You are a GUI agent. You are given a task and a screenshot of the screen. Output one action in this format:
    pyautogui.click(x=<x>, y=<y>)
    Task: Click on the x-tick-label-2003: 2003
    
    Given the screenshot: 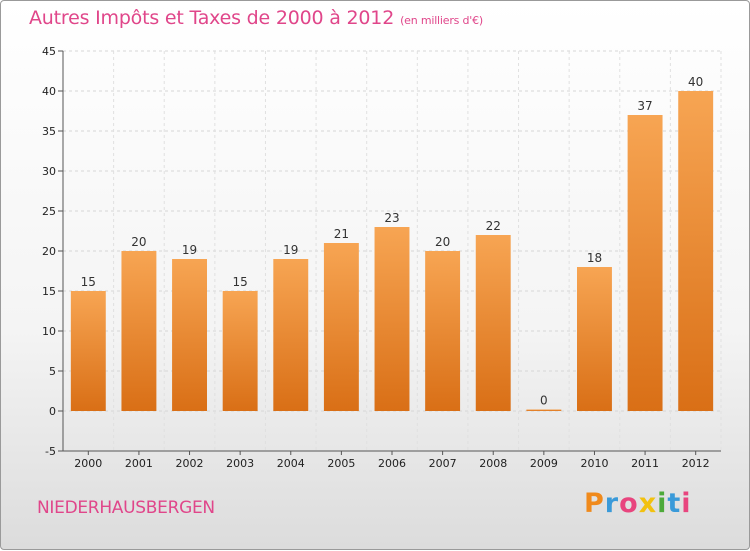 What is the action you would take?
    pyautogui.click(x=240, y=463)
    